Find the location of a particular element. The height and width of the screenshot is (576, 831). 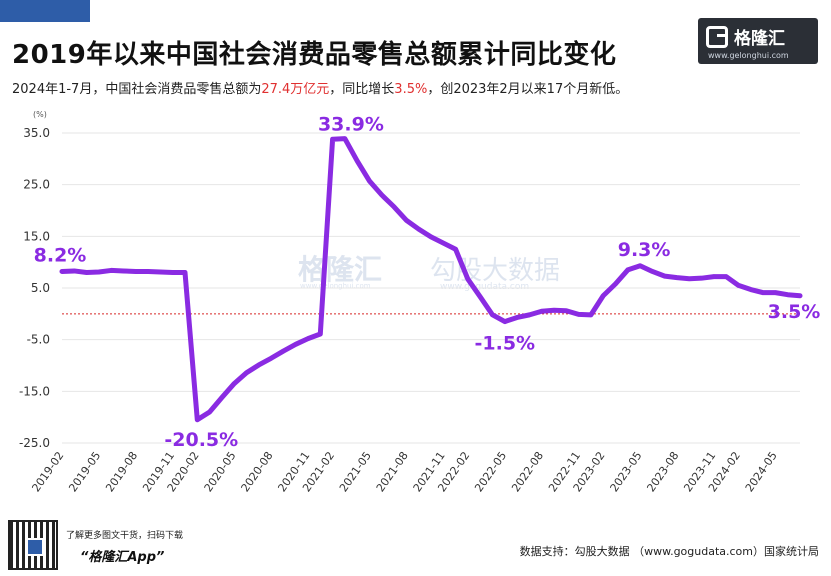

y-axis-ticks: 35.0 25.0 15.0 5.0 -5.0 -15.0 -25.0 is located at coordinates (34, 288).